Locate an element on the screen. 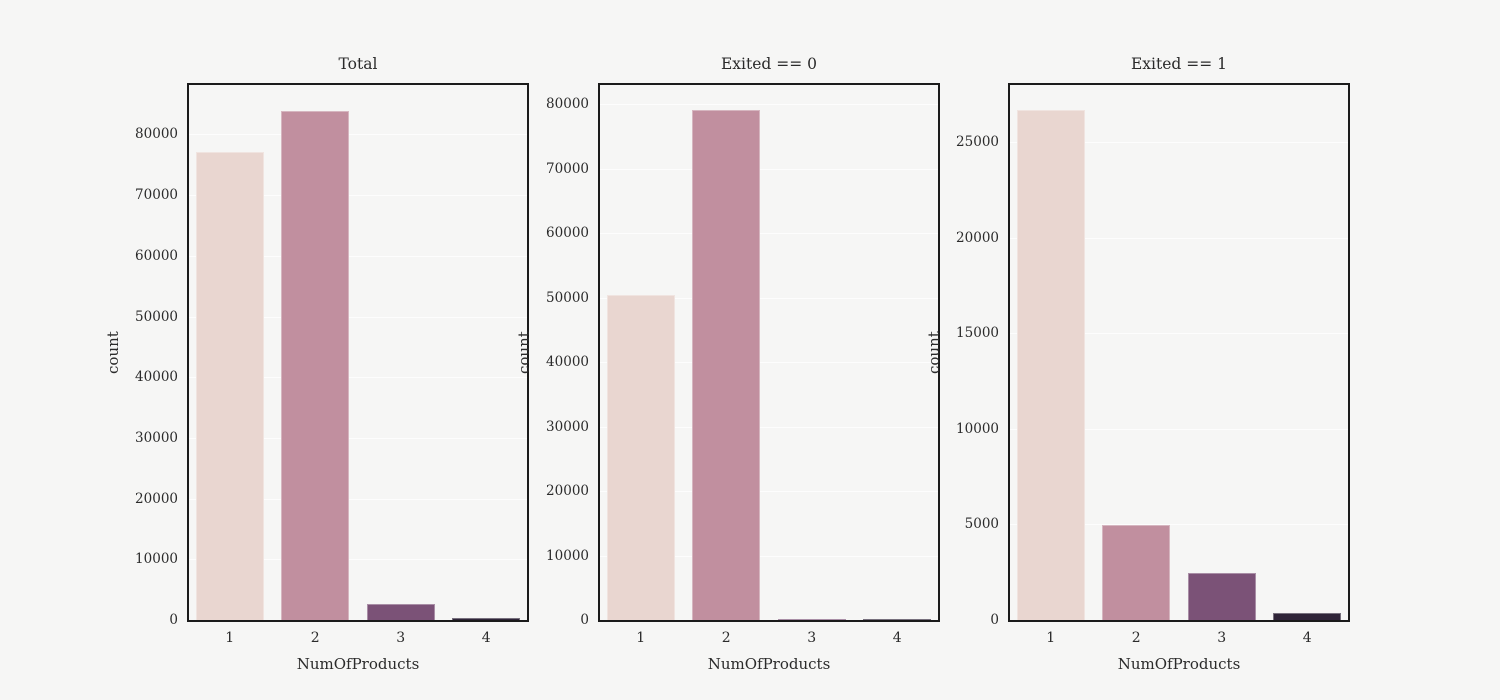 The height and width of the screenshot is (700, 1500). y-tick-label: 15000 is located at coordinates (977, 333).